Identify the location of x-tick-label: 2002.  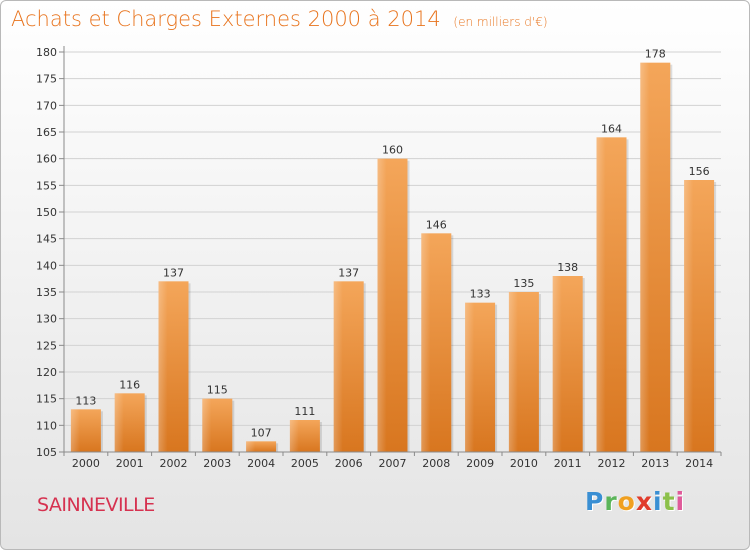
(174, 463).